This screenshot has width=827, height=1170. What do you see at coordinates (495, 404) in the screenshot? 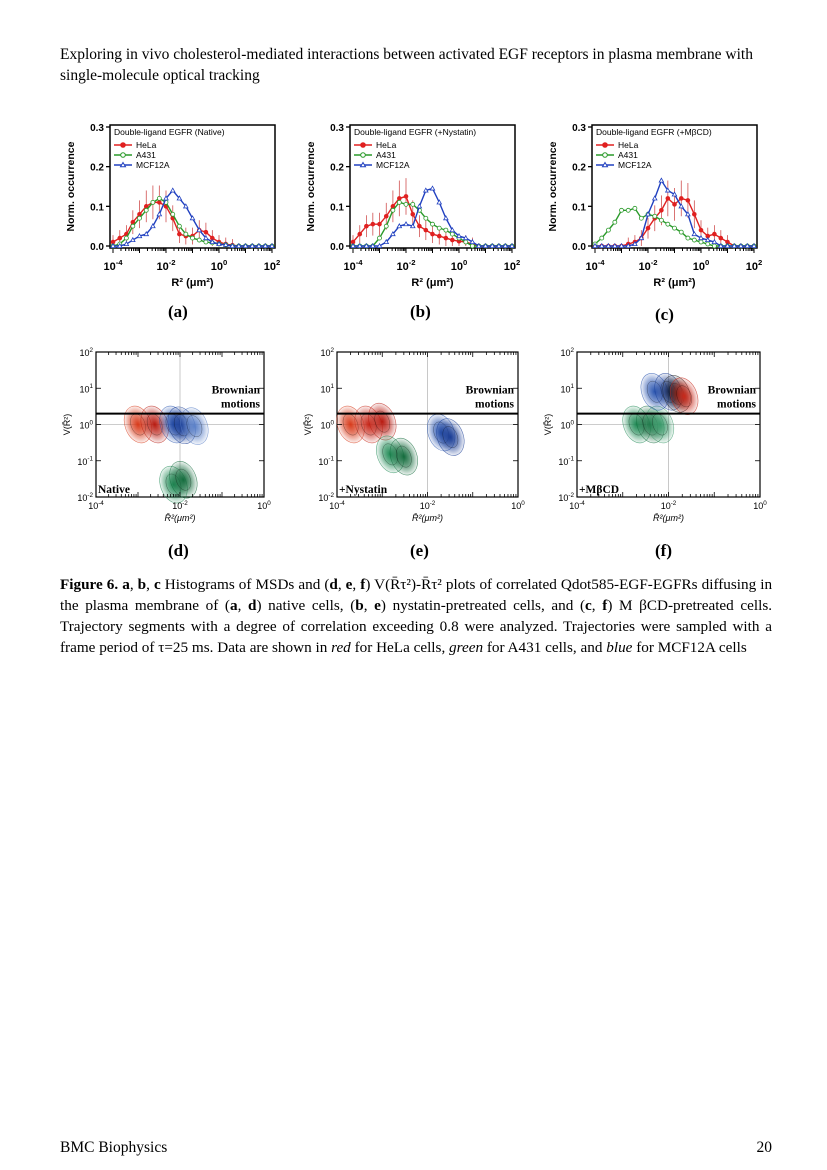
I see `brownian-region-label: motions` at bounding box center [495, 404].